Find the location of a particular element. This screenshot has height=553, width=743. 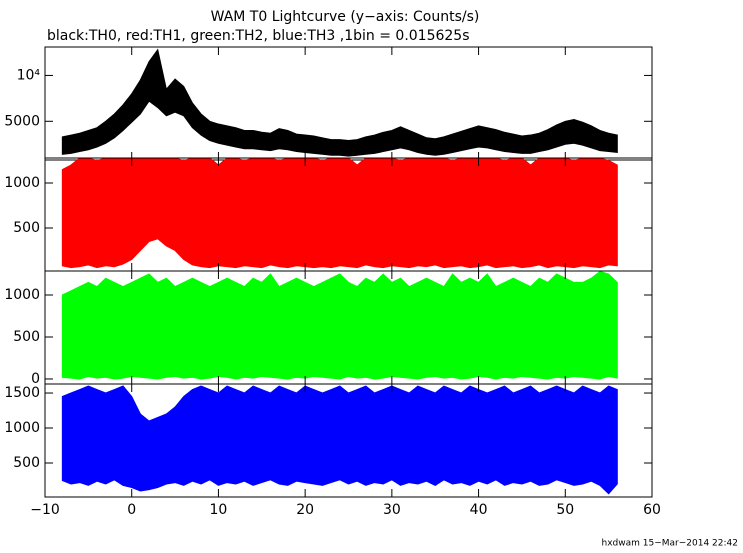

y-tick-label: 10⁴ is located at coordinates (29, 75).